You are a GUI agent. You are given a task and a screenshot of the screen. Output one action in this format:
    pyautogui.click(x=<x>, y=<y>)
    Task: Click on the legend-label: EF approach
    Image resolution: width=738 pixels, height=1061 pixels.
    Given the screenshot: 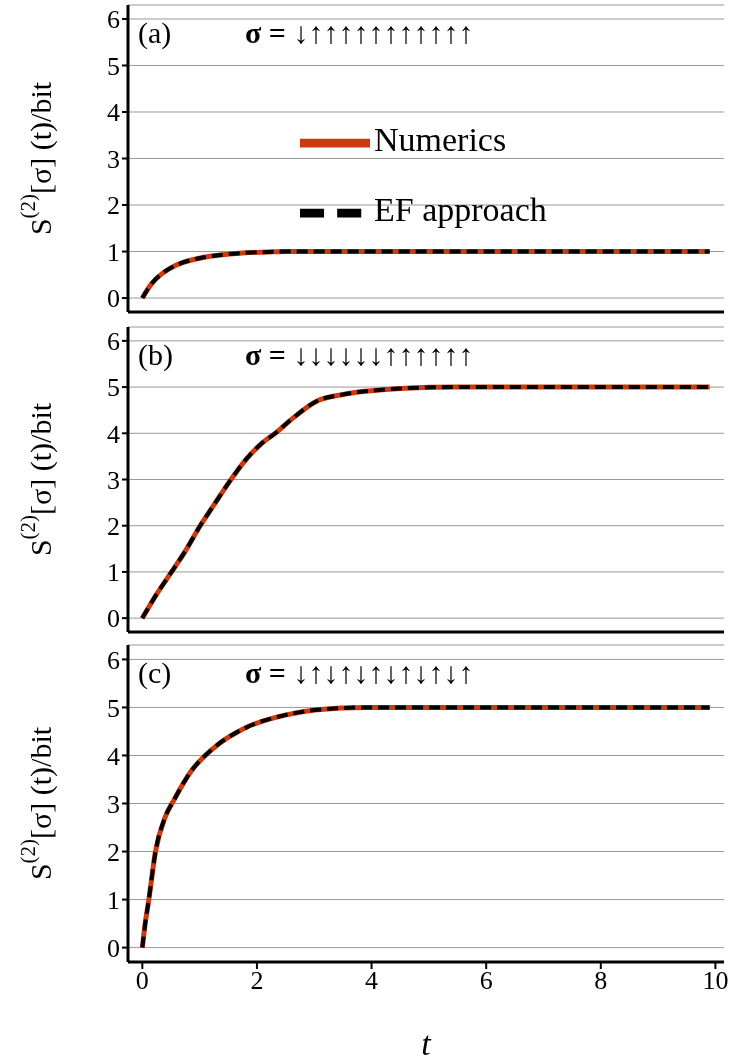 What is the action you would take?
    pyautogui.click(x=460, y=209)
    